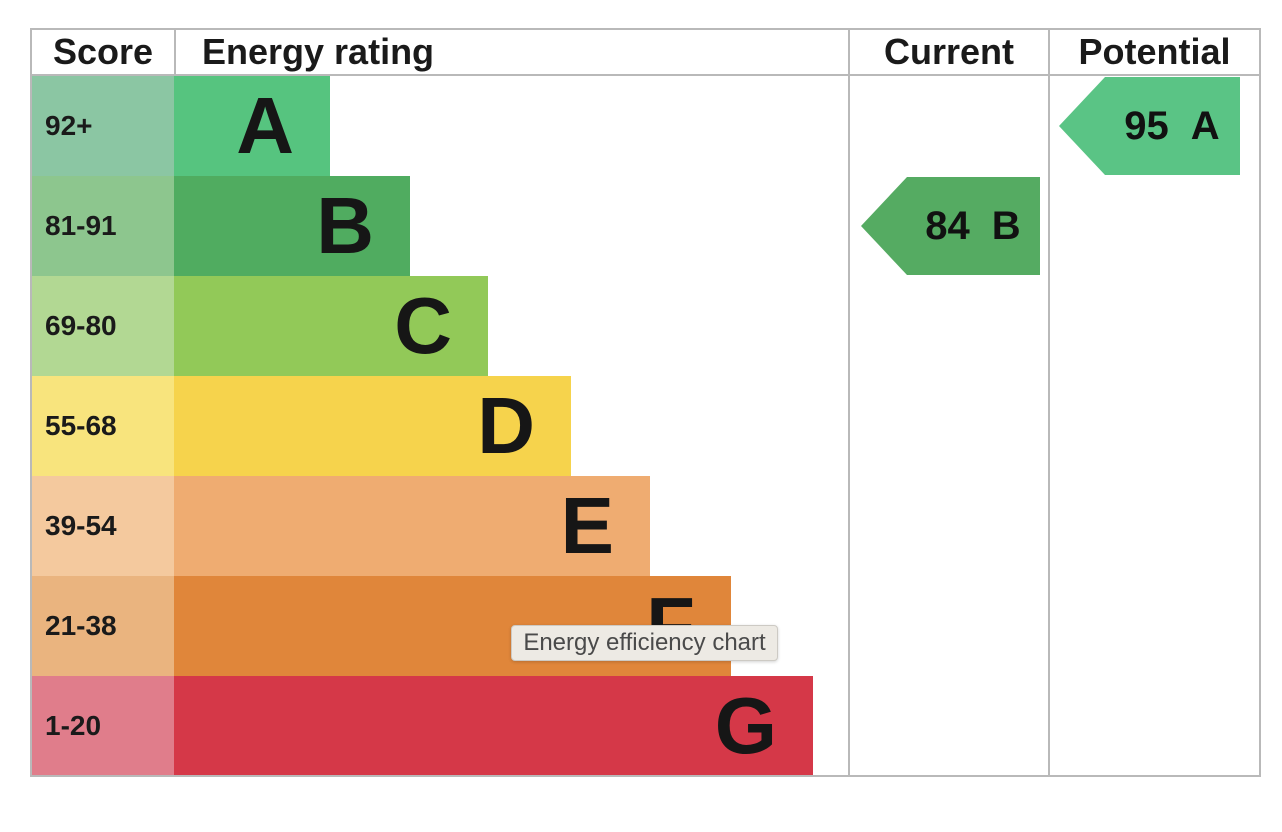  Describe the element at coordinates (645, 126) in the screenshot. I see `rating-row-a: 92+ A` at that location.